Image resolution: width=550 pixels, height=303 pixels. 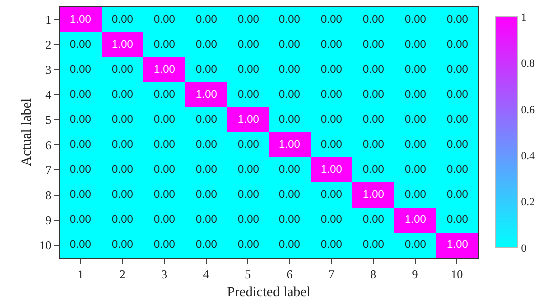 What do you see at coordinates (49, 195) in the screenshot?
I see `y-tick-label: 8` at bounding box center [49, 195].